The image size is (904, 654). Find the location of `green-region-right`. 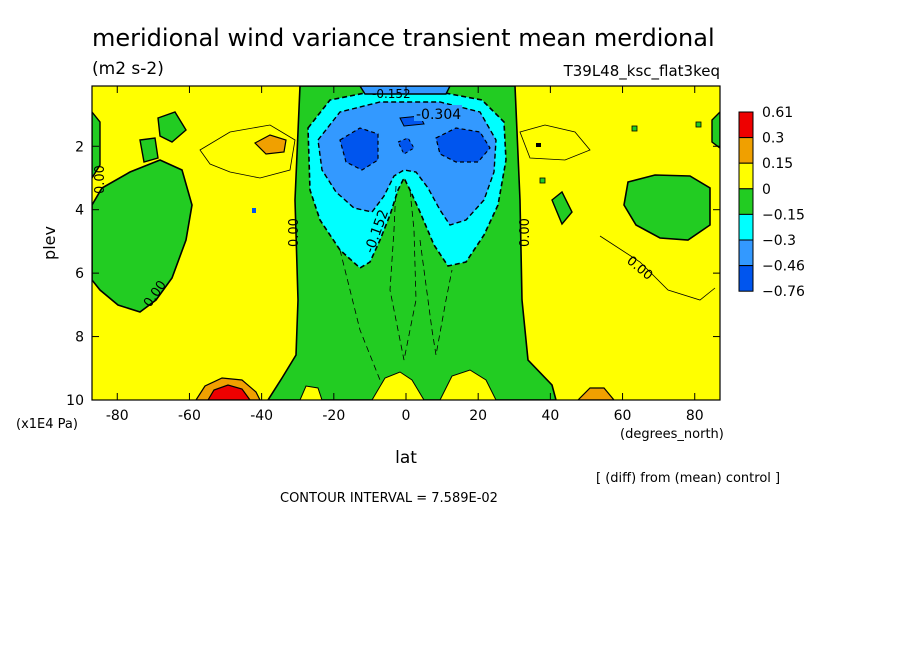

green-region-right is located at coordinates (667, 207).